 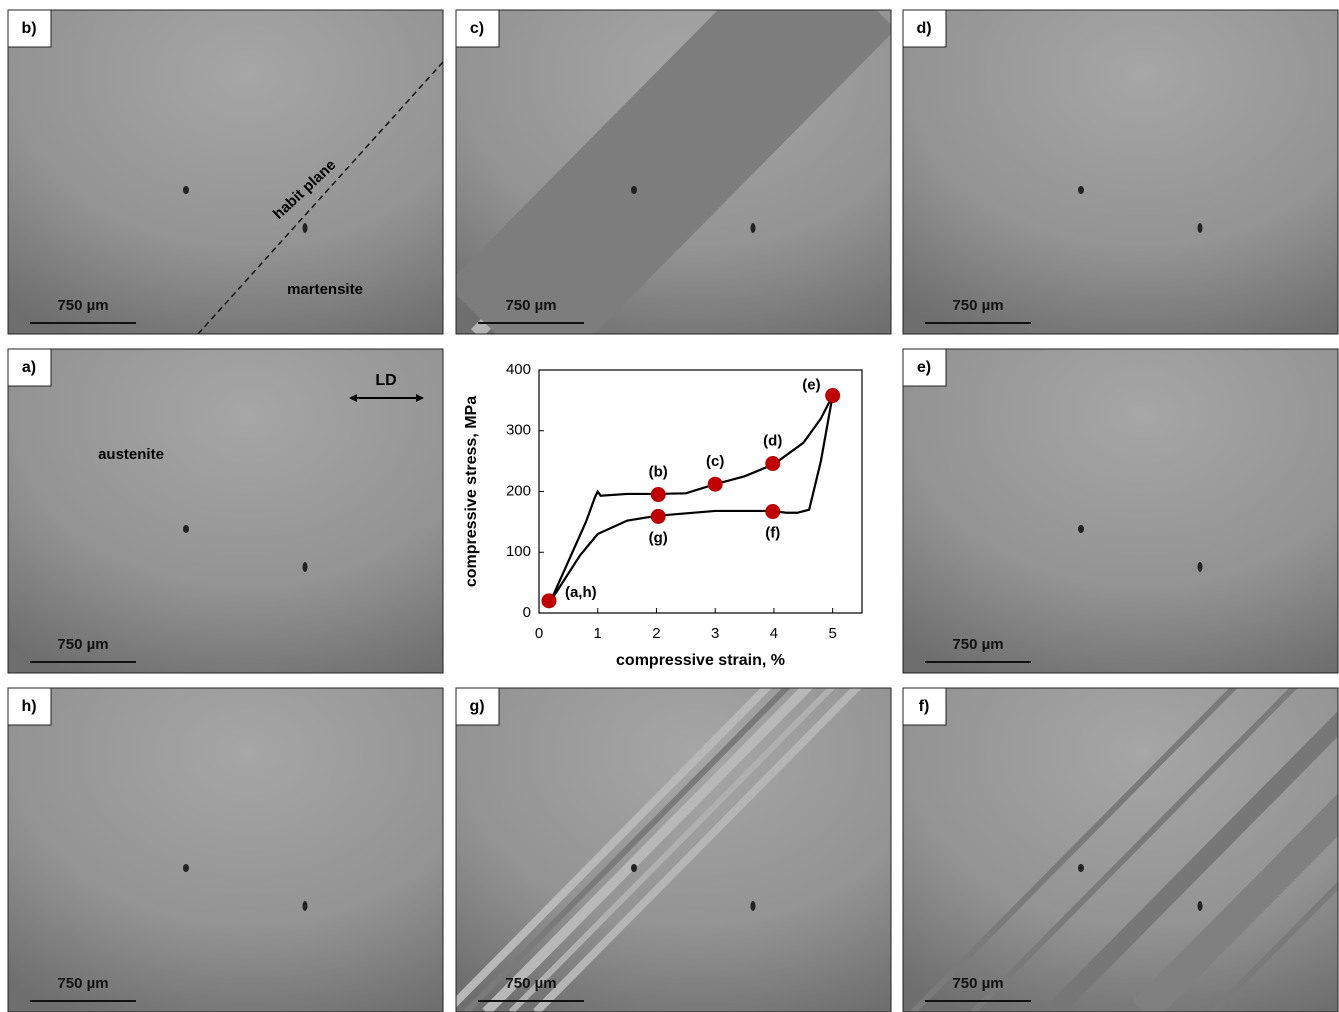 What do you see at coordinates (772, 533) in the screenshot?
I see `point-label: (f)` at bounding box center [772, 533].